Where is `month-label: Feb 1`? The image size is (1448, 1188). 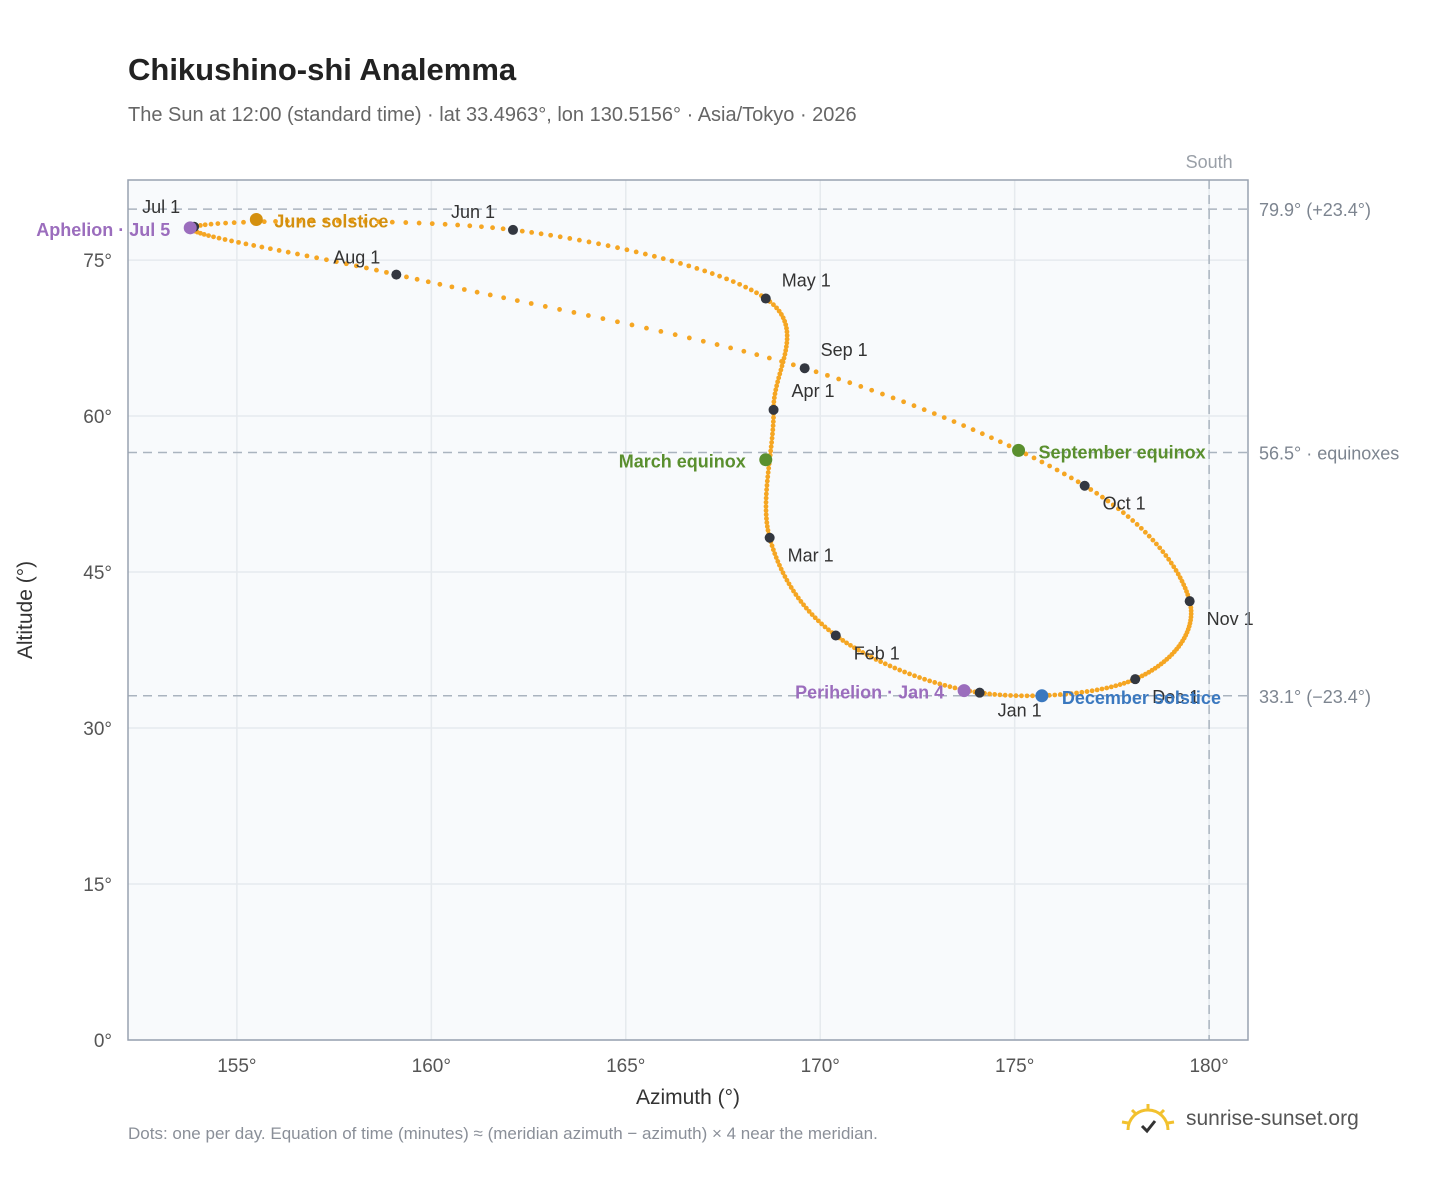
month-label: Feb 1 is located at coordinates (877, 653).